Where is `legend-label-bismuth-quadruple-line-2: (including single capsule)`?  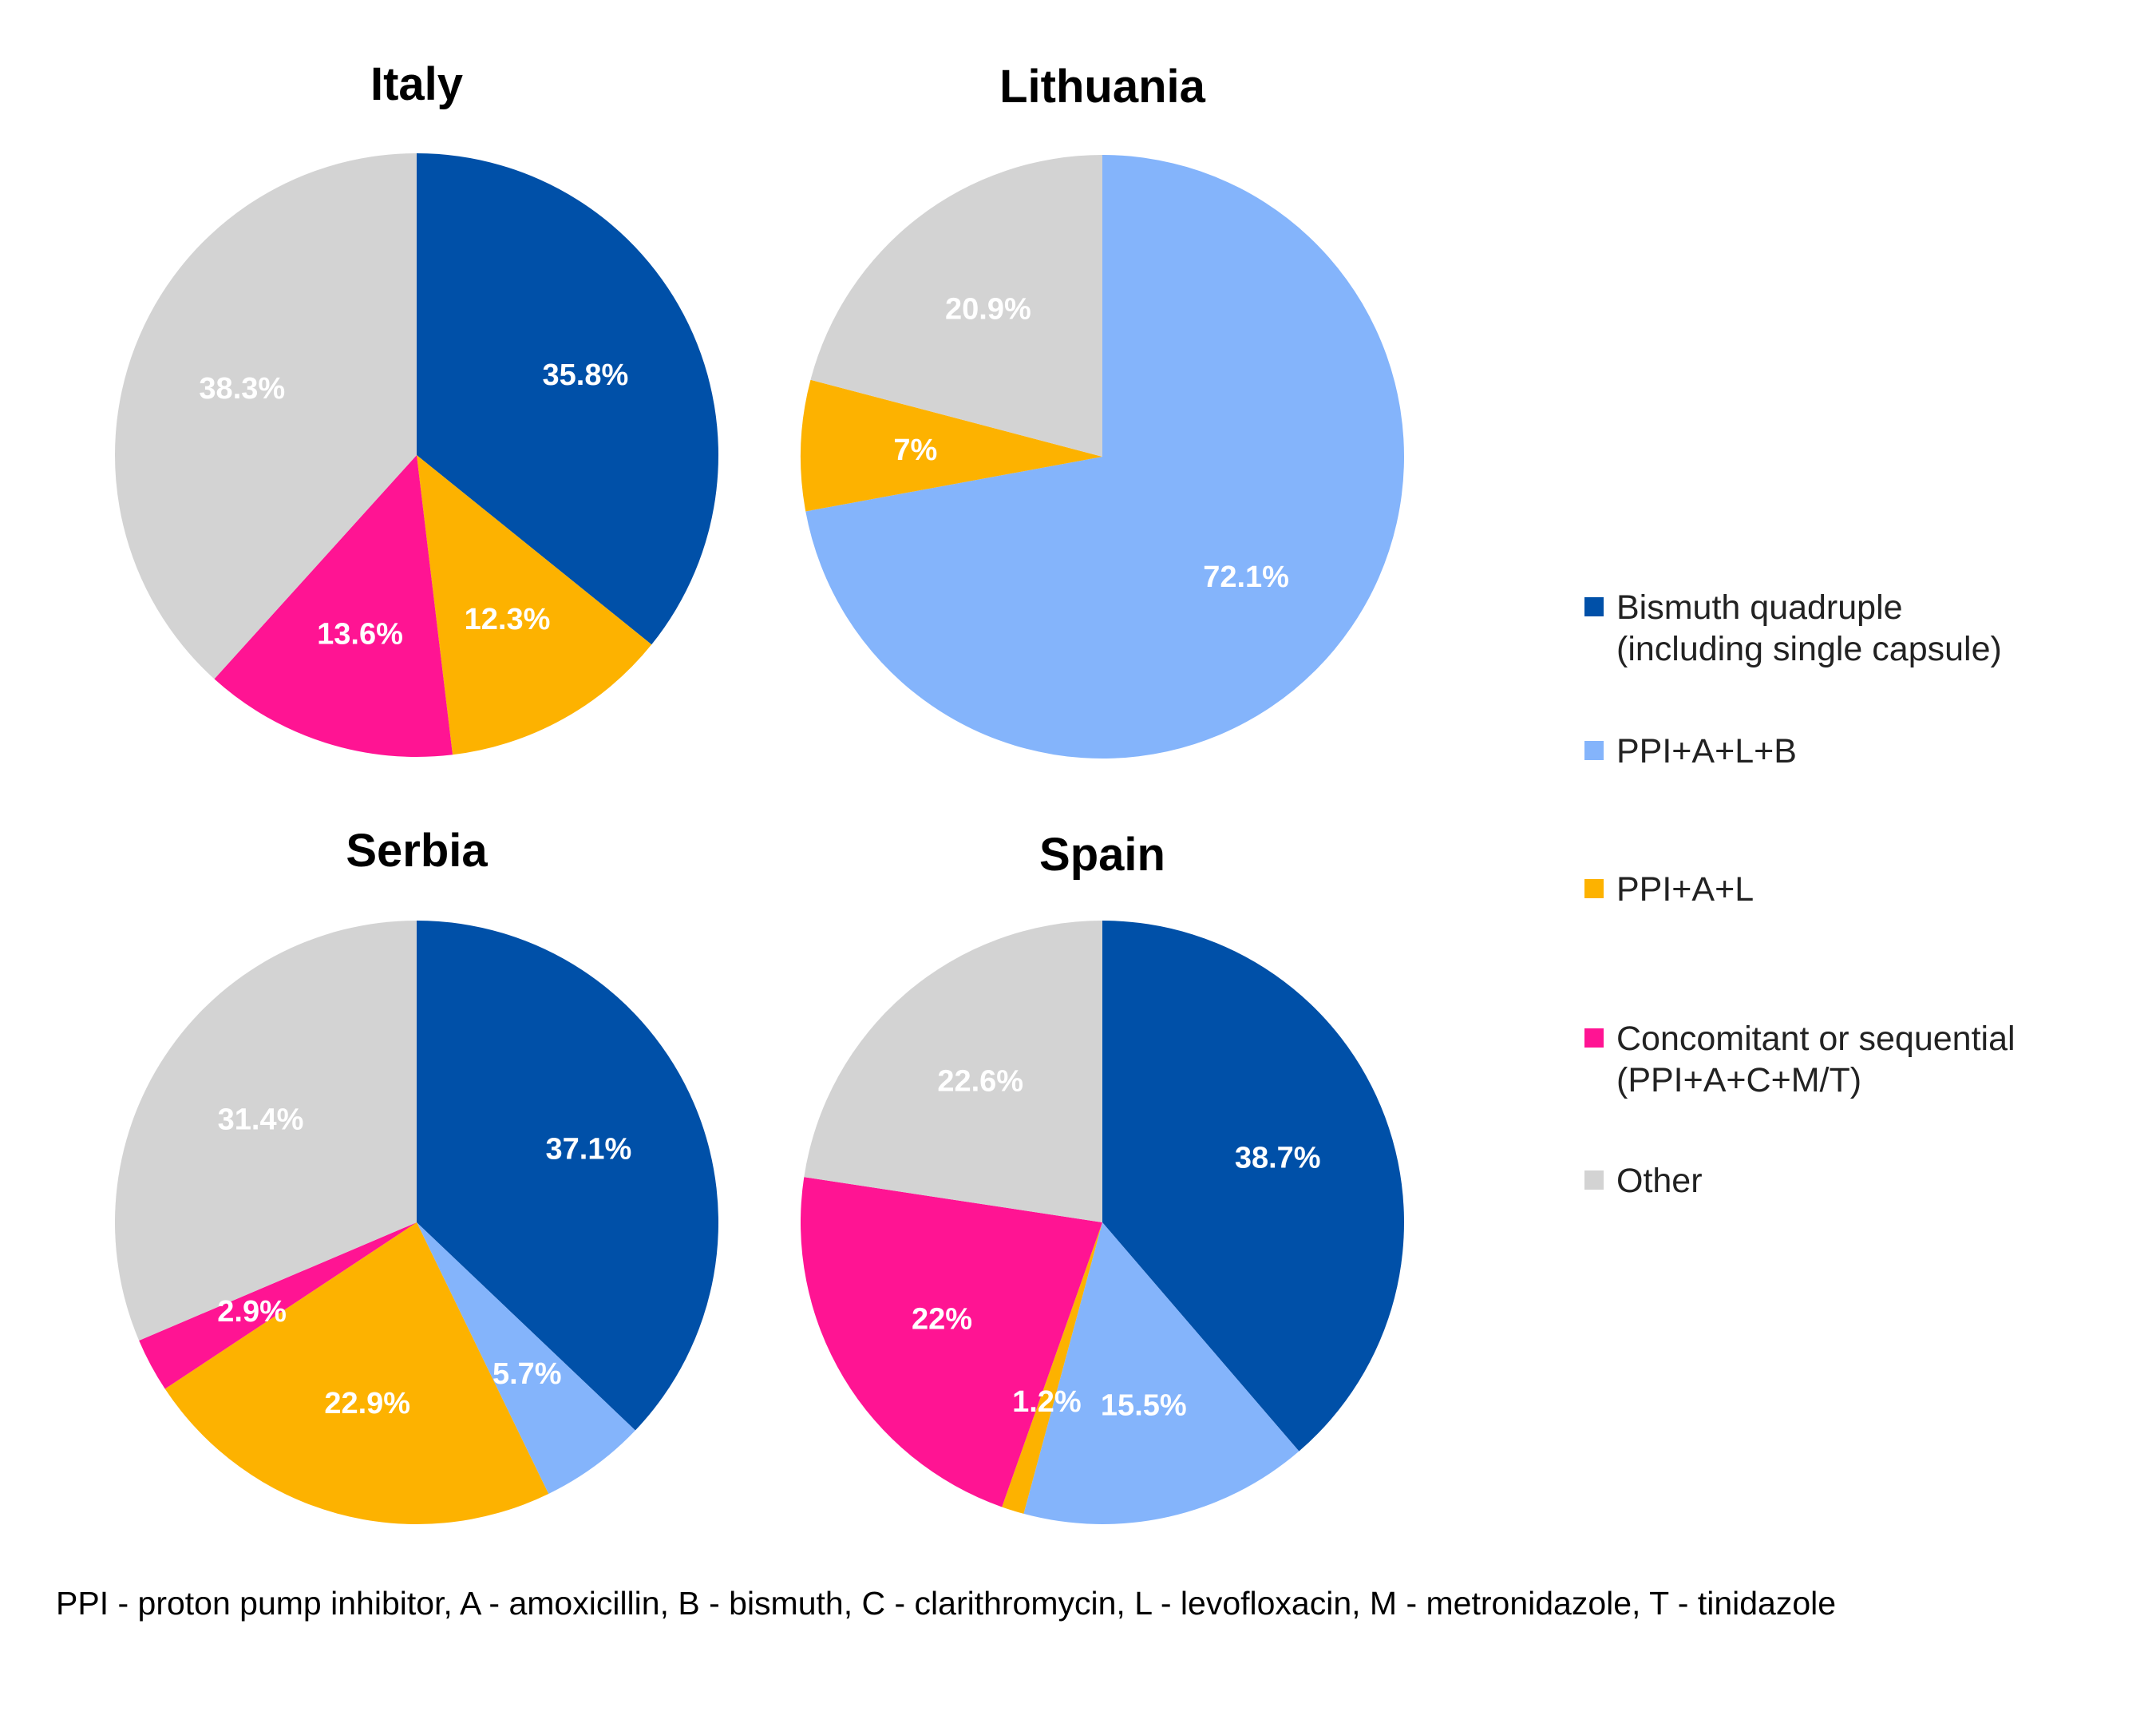
legend-label-bismuth-quadruple-line-2: (including single capsule) is located at coordinates (1809, 649).